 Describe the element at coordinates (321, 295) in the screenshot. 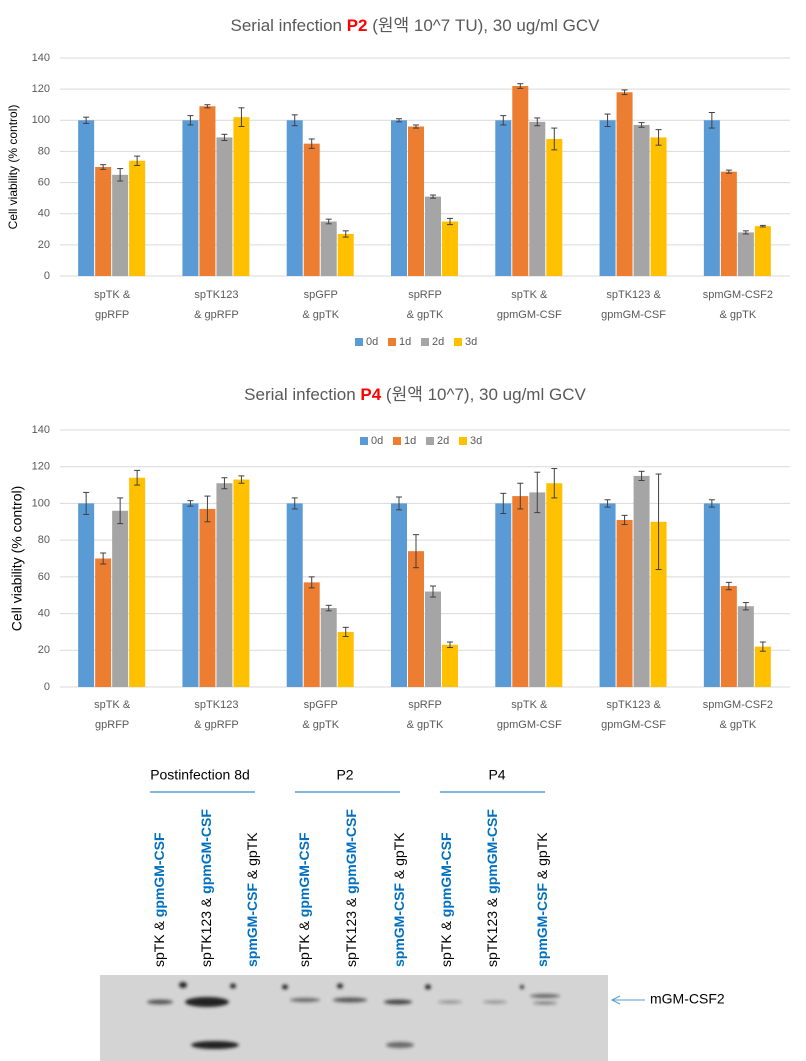

I see `x-tick-label: spGFP` at that location.